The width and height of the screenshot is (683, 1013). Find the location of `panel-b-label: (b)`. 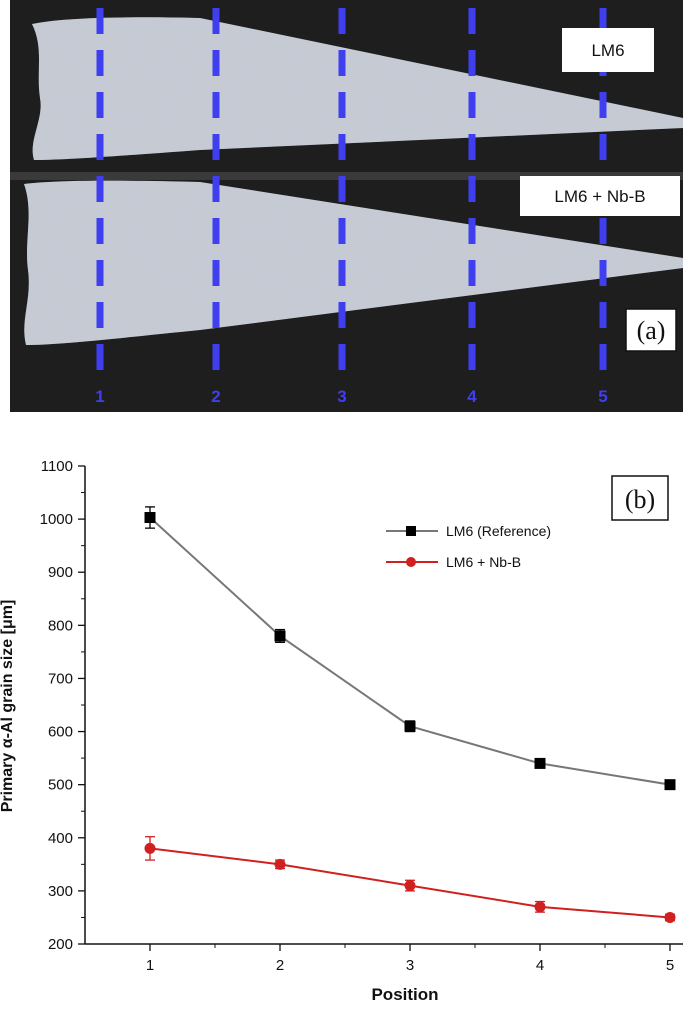

panel-b-label: (b) is located at coordinates (640, 499).